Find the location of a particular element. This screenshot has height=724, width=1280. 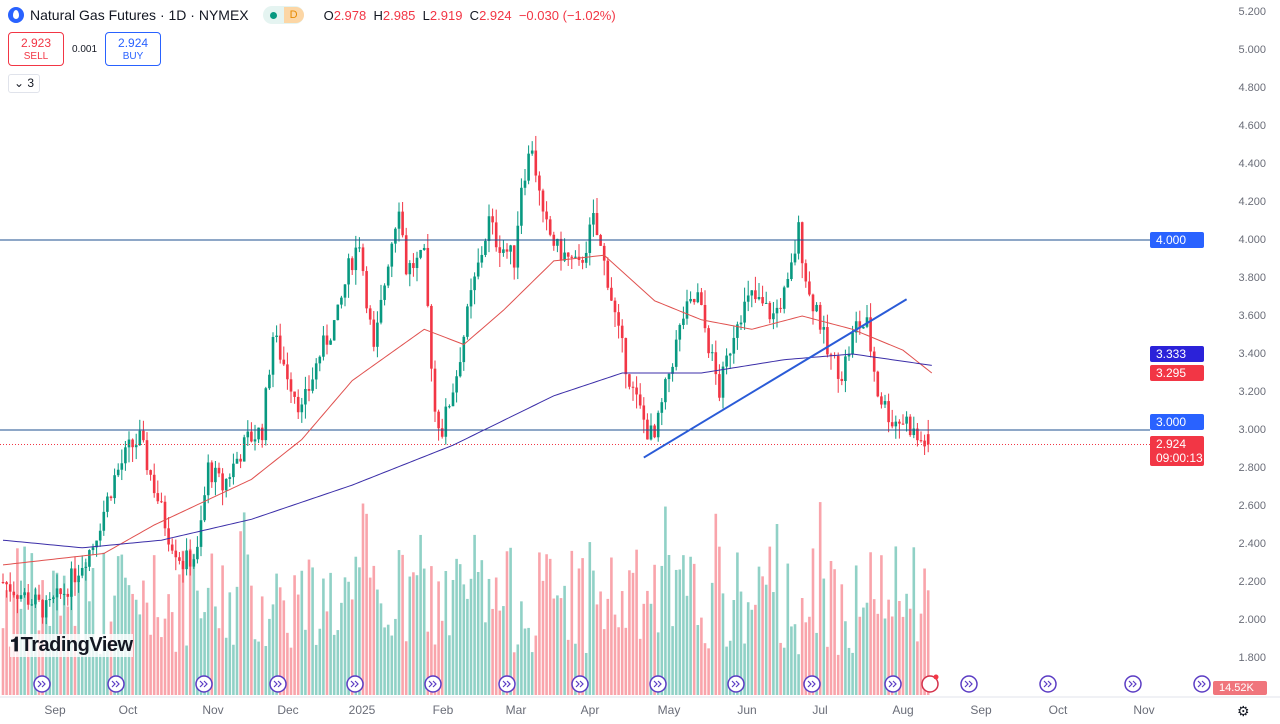

x-tick-label: Sep is located at coordinates (55, 710).